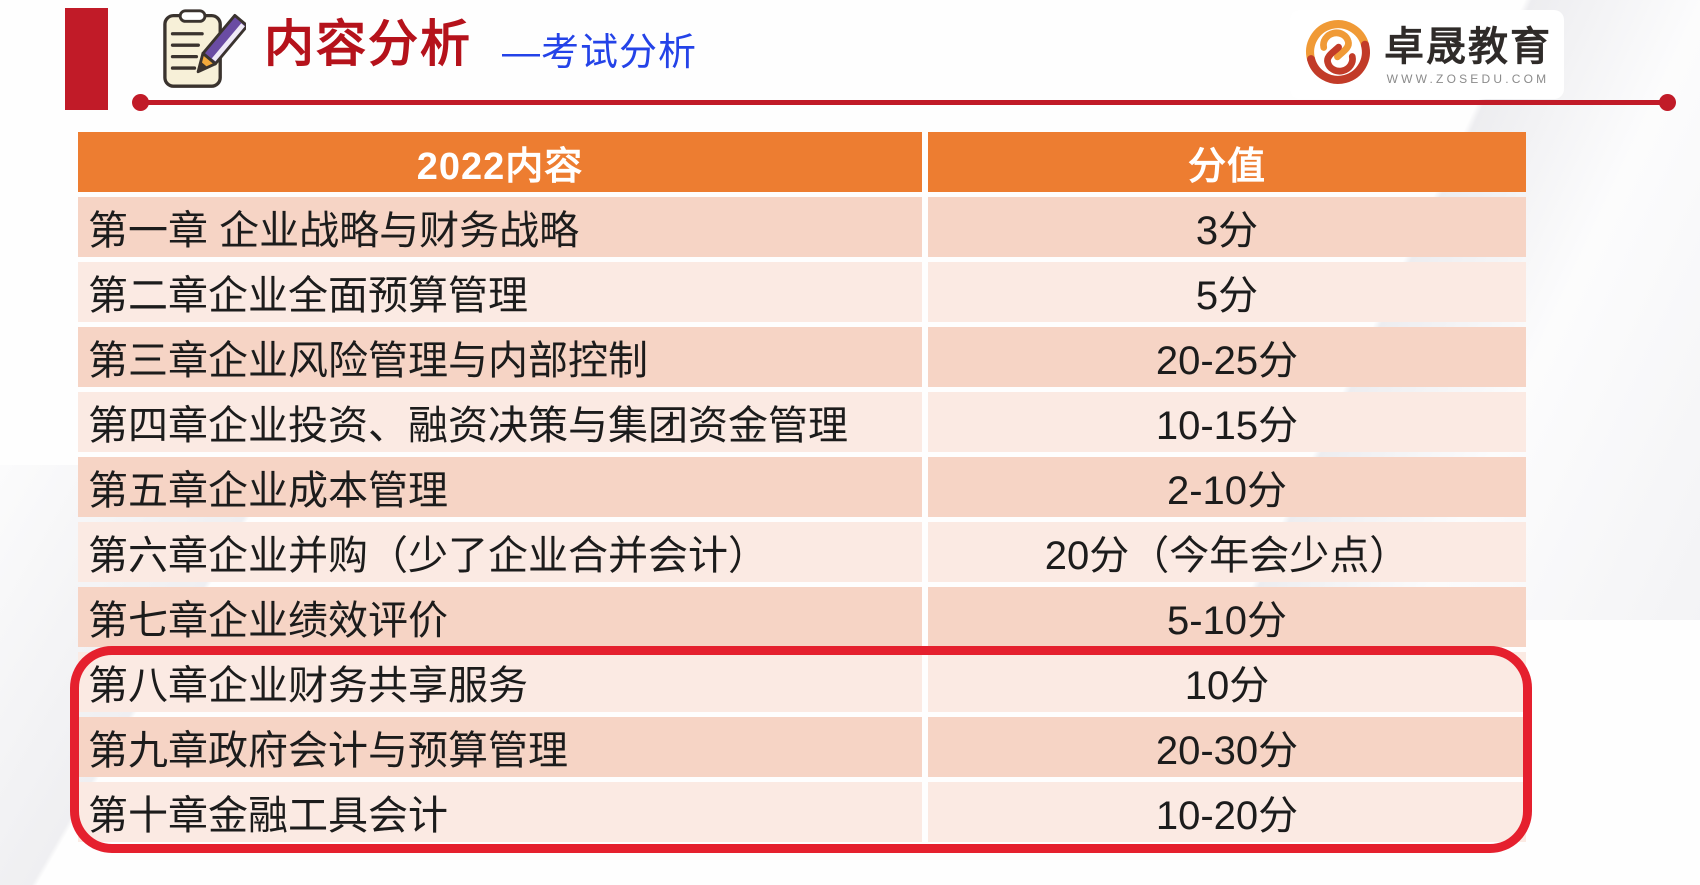 The width and height of the screenshot is (1700, 885). I want to click on underline-dot-right, so click(1667, 102).